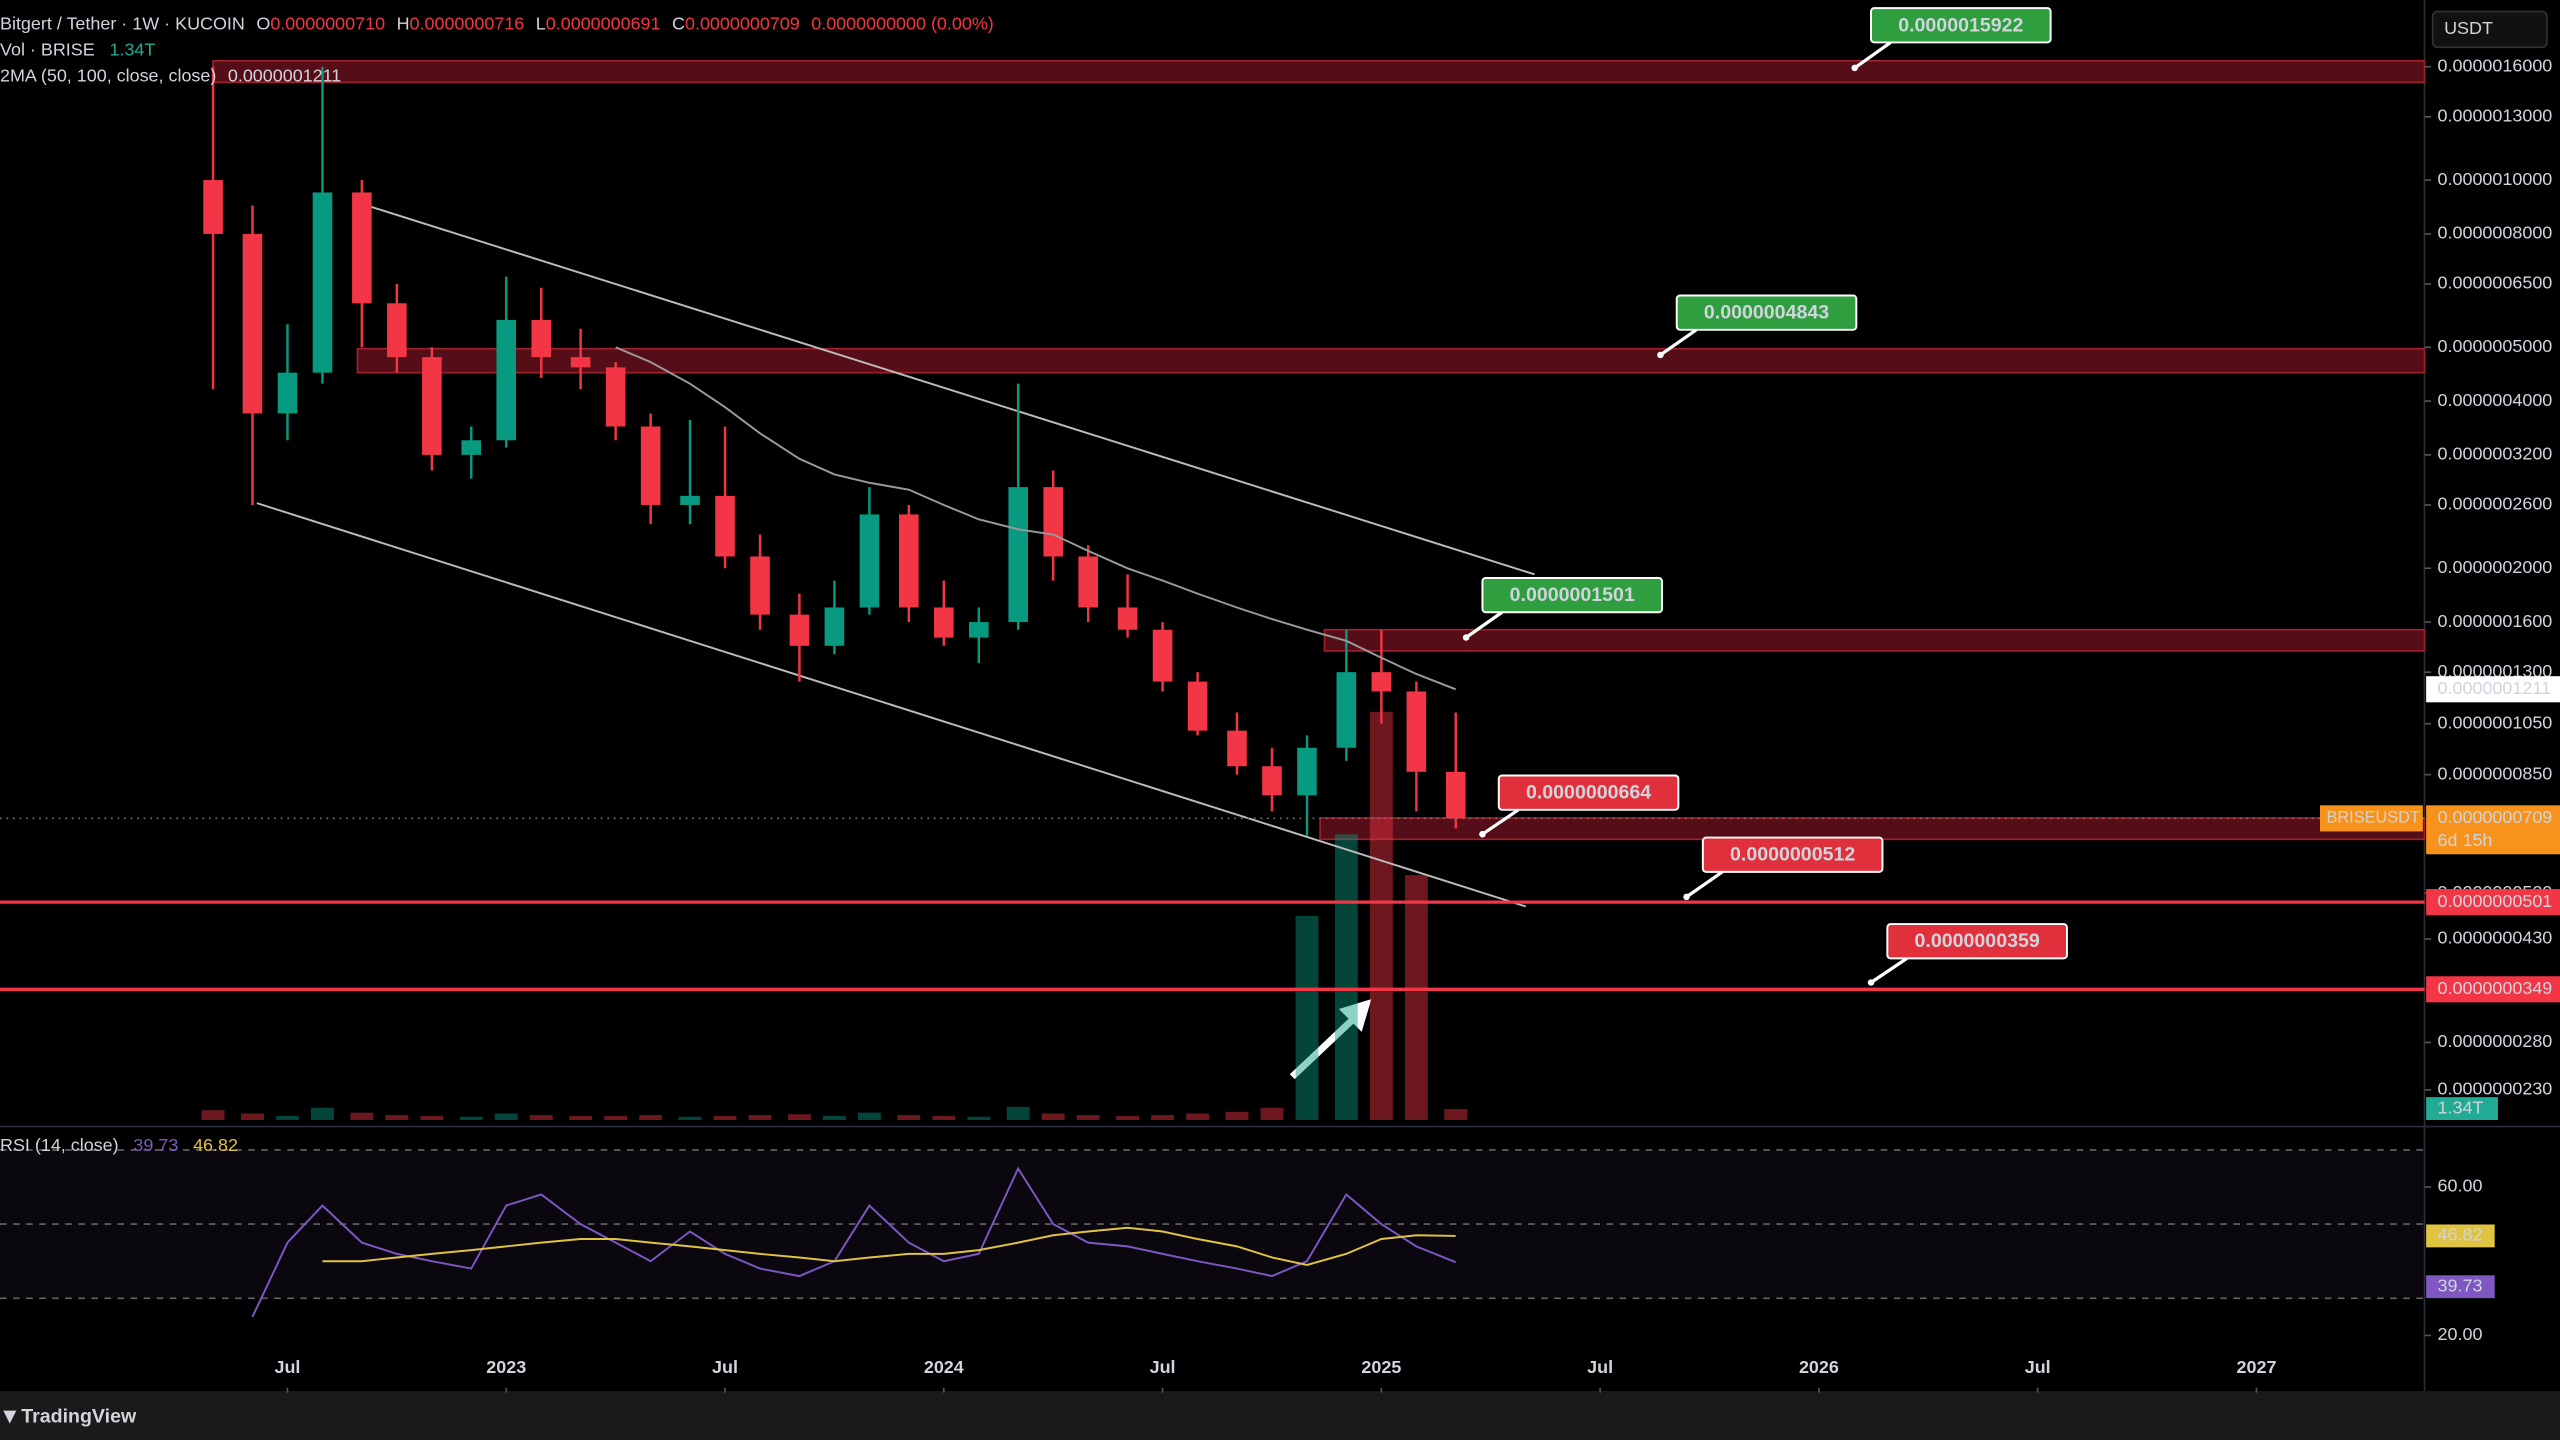  Describe the element at coordinates (2495, 773) in the screenshot. I see `y-tick-label: 0.0000000850` at that location.